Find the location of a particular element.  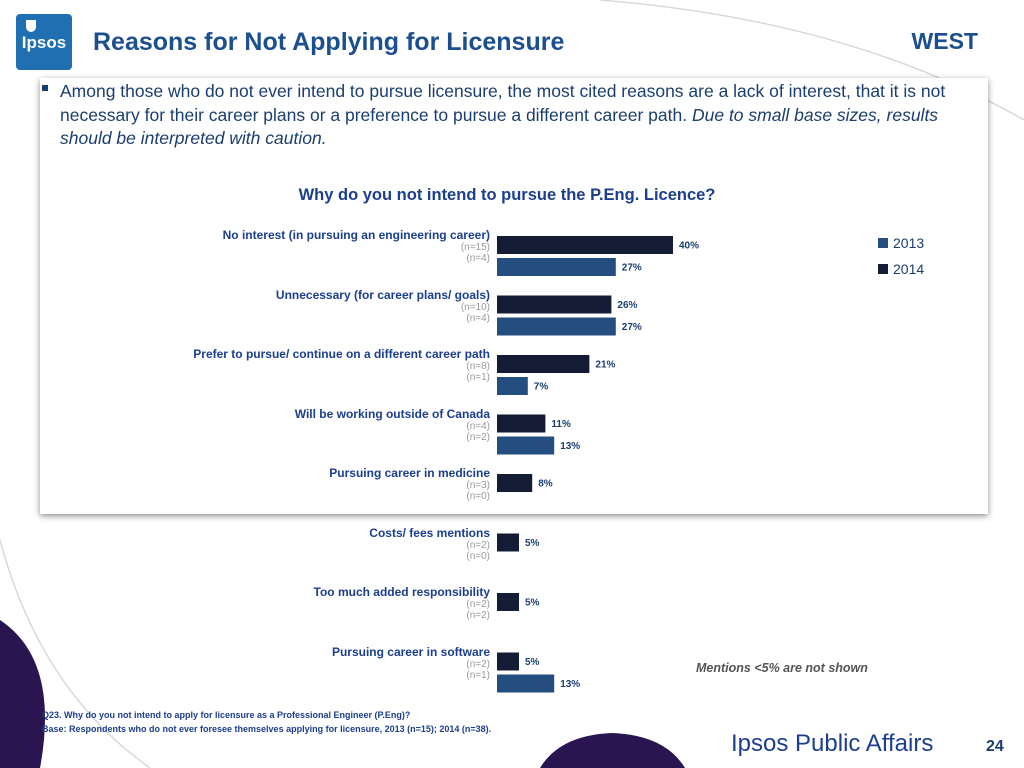

data-label-2013-3: 13% is located at coordinates (570, 446).